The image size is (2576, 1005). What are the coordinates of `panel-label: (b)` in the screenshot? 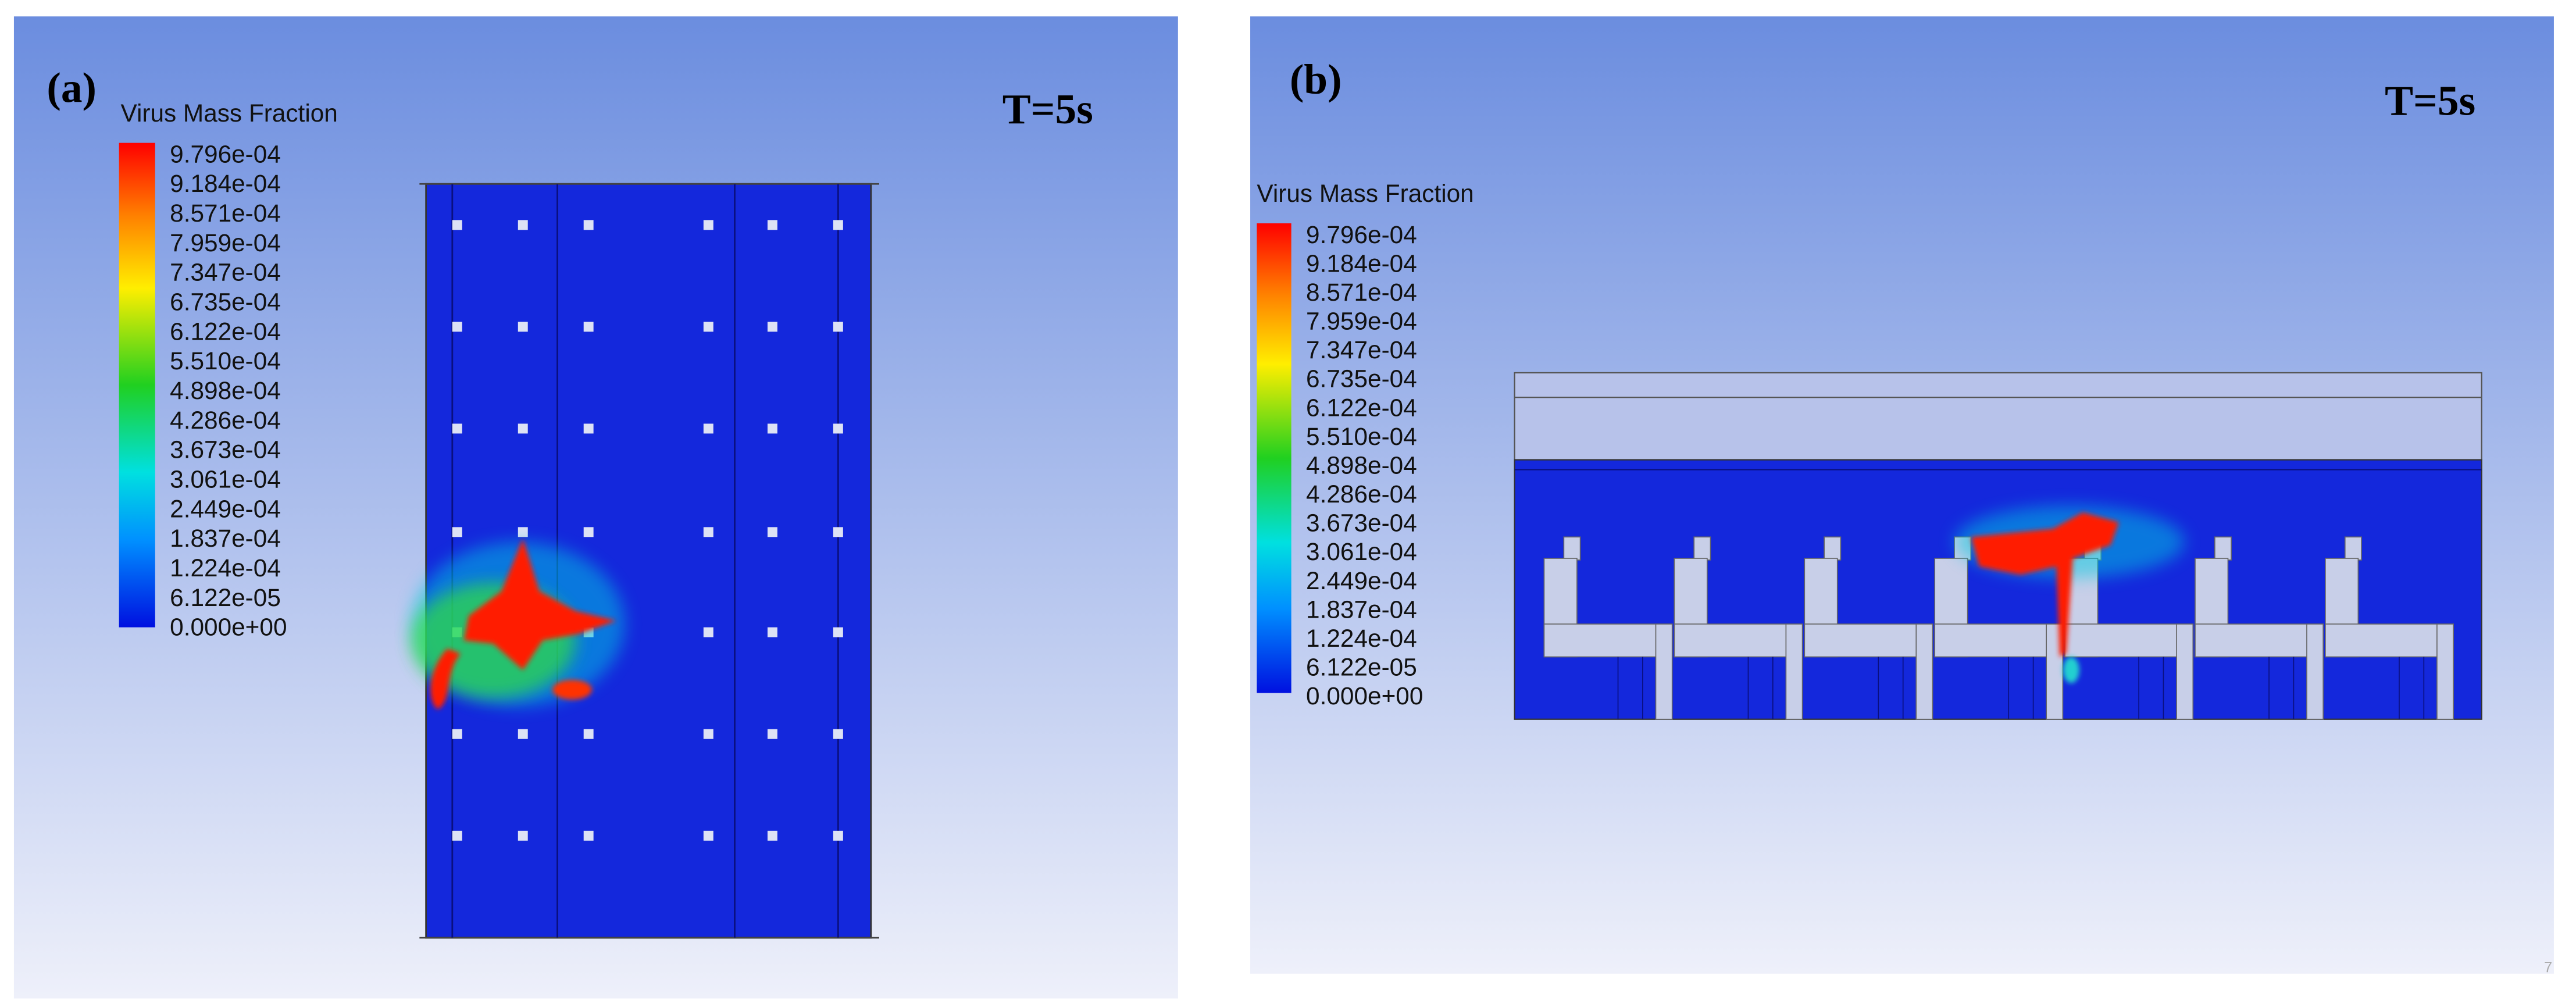 It's located at (1316, 79).